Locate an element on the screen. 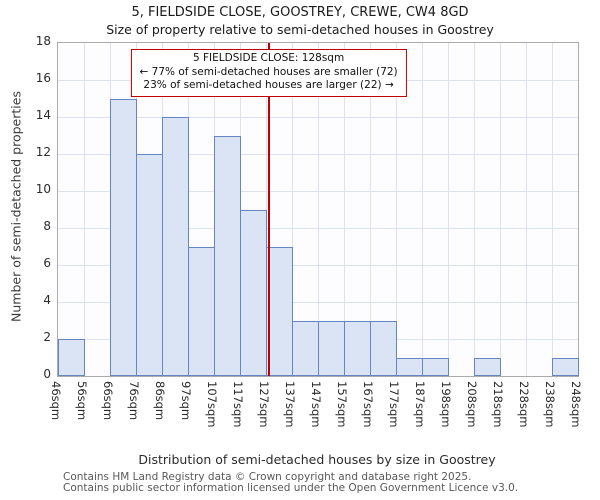 This screenshot has width=600, height=500. x-tick-label: 117sqm is located at coordinates (238, 404).